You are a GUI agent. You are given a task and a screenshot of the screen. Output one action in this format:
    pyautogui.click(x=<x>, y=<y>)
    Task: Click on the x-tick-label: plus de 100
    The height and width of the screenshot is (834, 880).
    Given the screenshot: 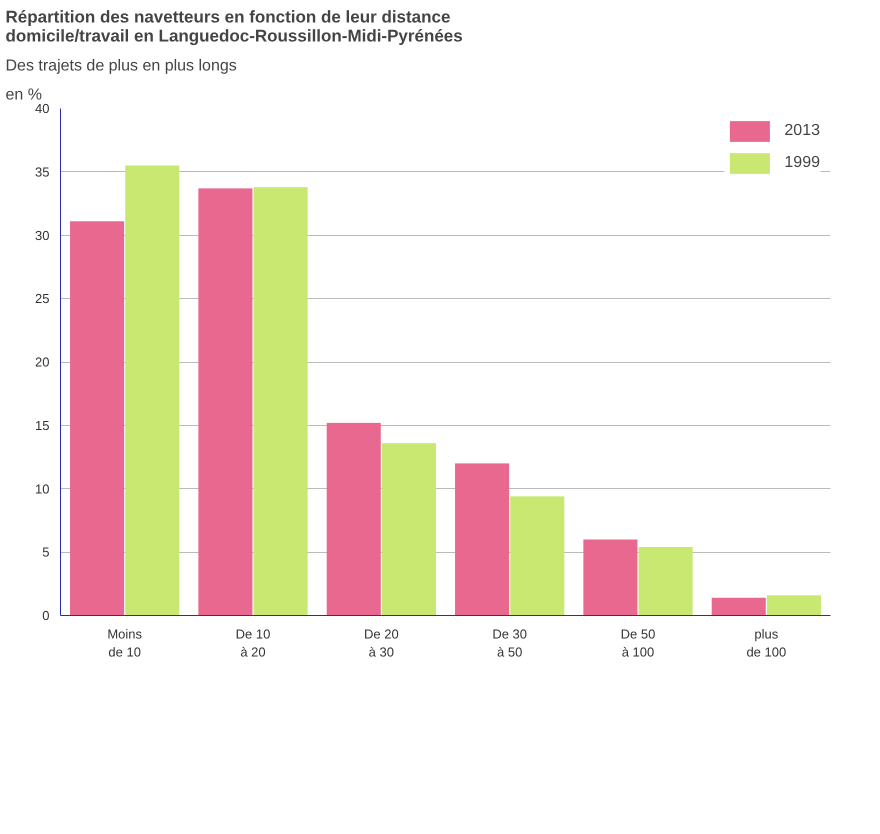 What is the action you would take?
    pyautogui.click(x=766, y=643)
    